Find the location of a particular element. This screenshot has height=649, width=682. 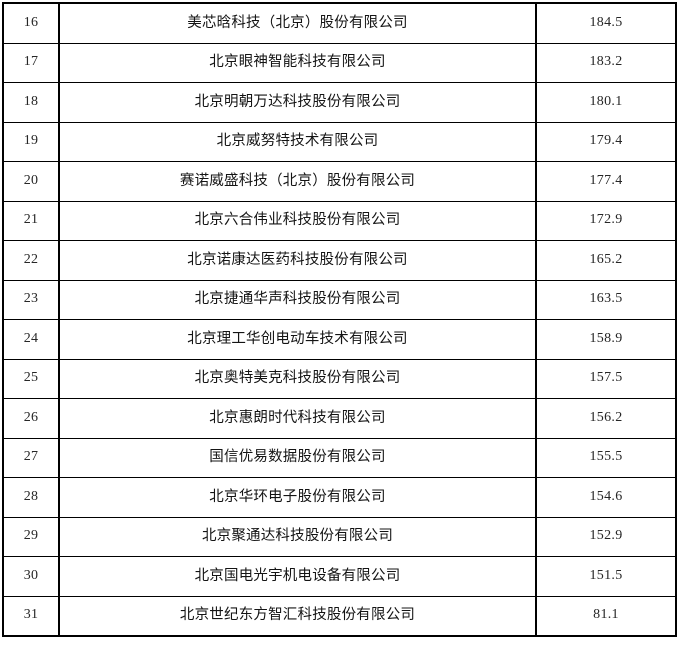

company-name-cell: 北京诺康达医药科技股份有限公司 is located at coordinates (297, 260).